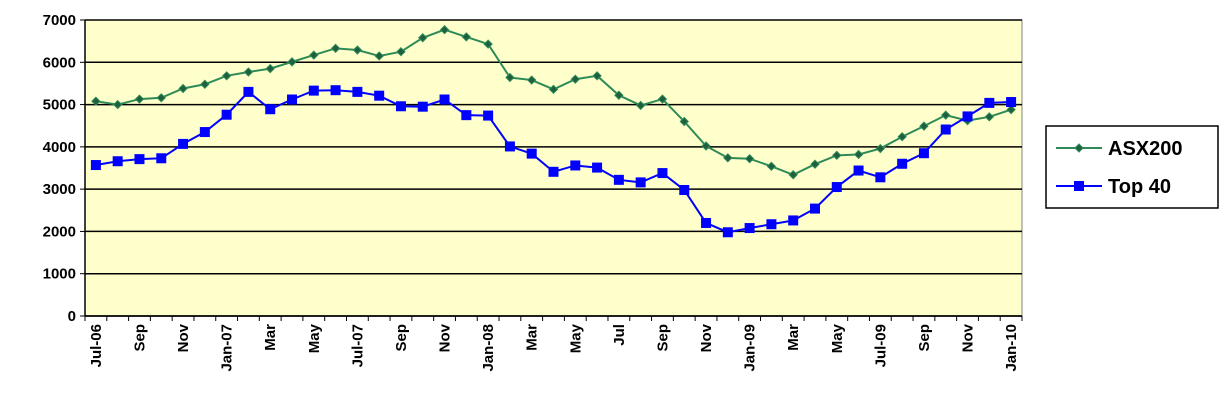 The height and width of the screenshot is (414, 1219). What do you see at coordinates (880, 345) in the screenshot?
I see `x-tick-label: Jul-09` at bounding box center [880, 345].